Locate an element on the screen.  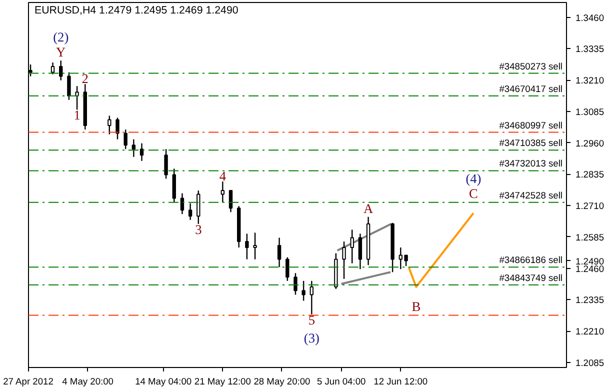
ref-line-label: #34742528 sell is located at coordinates (530, 195).